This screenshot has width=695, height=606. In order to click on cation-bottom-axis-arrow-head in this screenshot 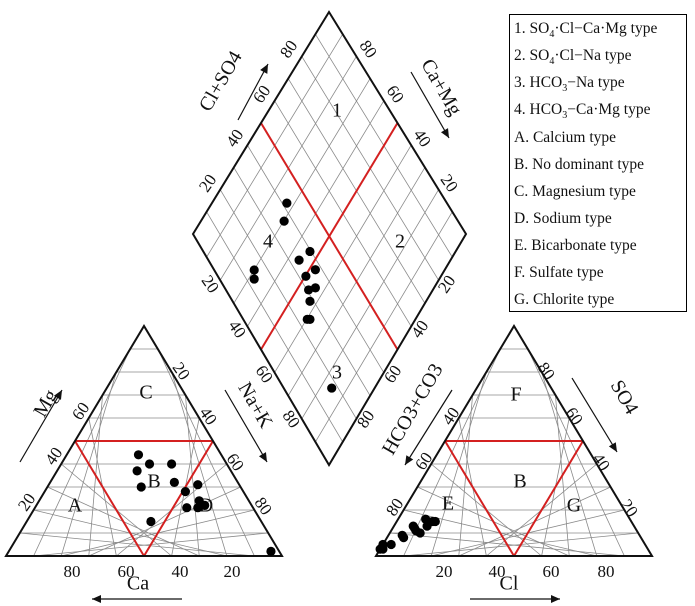, I will do `click(96, 599)`.